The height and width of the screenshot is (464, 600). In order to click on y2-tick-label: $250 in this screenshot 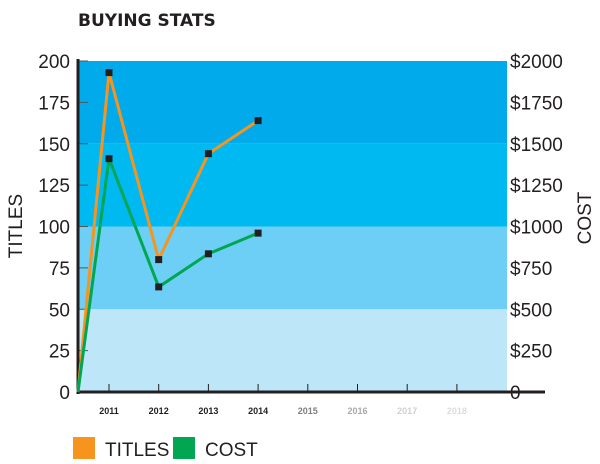, I will do `click(531, 352)`.